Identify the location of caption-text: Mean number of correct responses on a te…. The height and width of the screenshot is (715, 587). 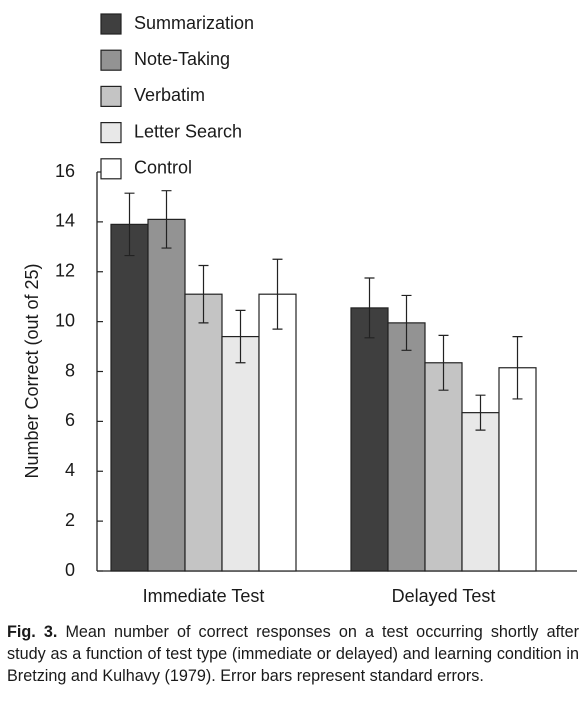
(293, 654).